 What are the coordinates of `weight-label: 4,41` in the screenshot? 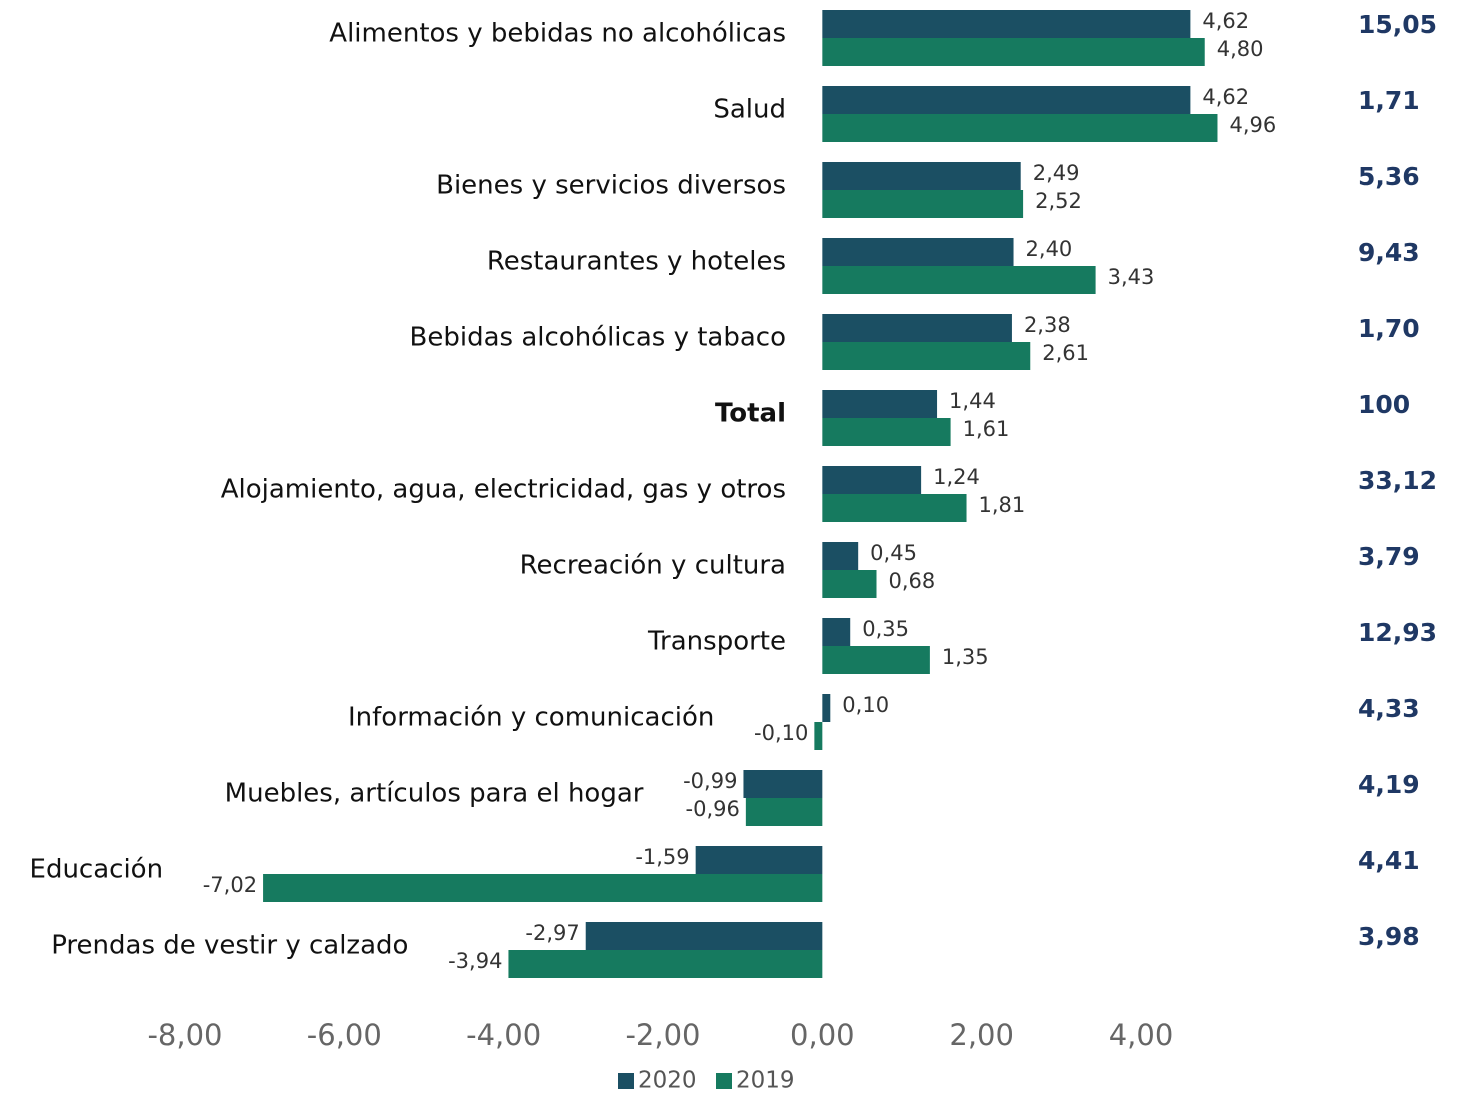 It's located at (1389, 860).